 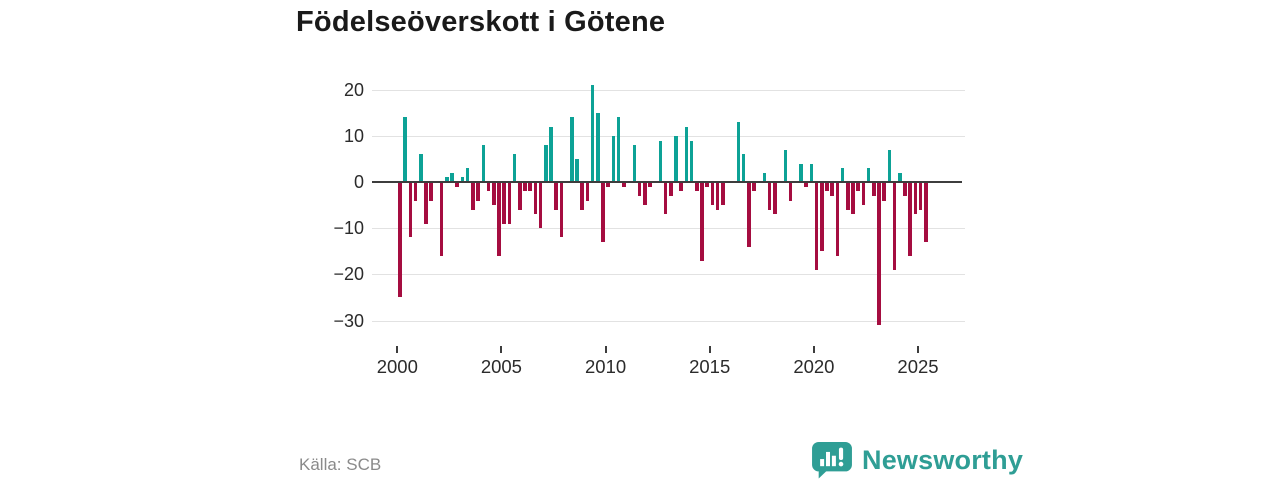 I want to click on x-axis-tick-label: 2005, so click(x=501, y=366).